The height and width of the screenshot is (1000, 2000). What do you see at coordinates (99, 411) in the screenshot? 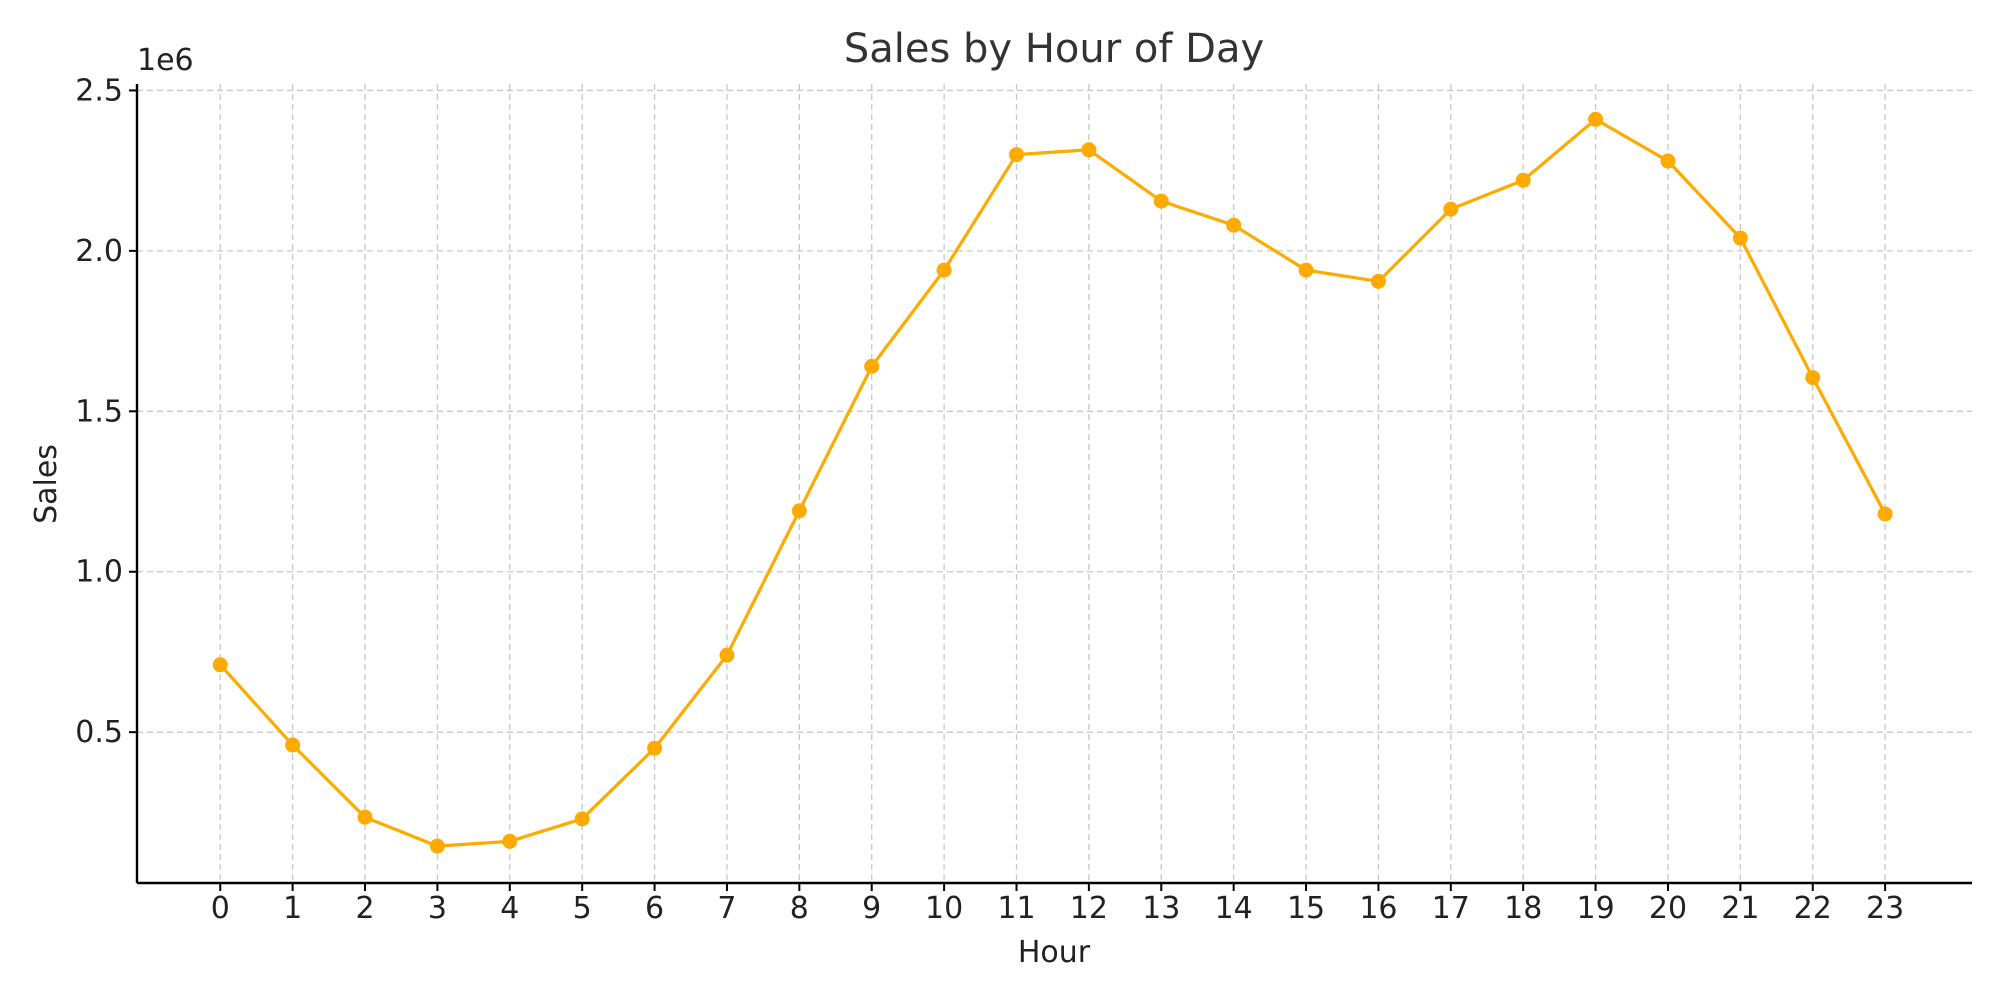
I see `y-tick-label: 1.5` at bounding box center [99, 411].